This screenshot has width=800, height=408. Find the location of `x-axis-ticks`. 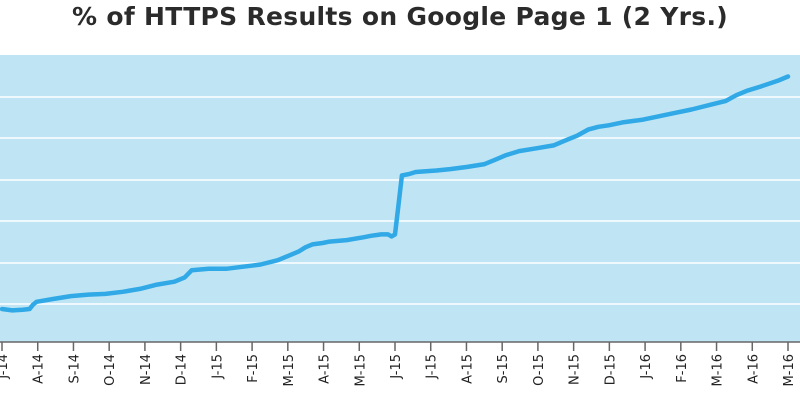

x-axis-ticks is located at coordinates (395, 346).